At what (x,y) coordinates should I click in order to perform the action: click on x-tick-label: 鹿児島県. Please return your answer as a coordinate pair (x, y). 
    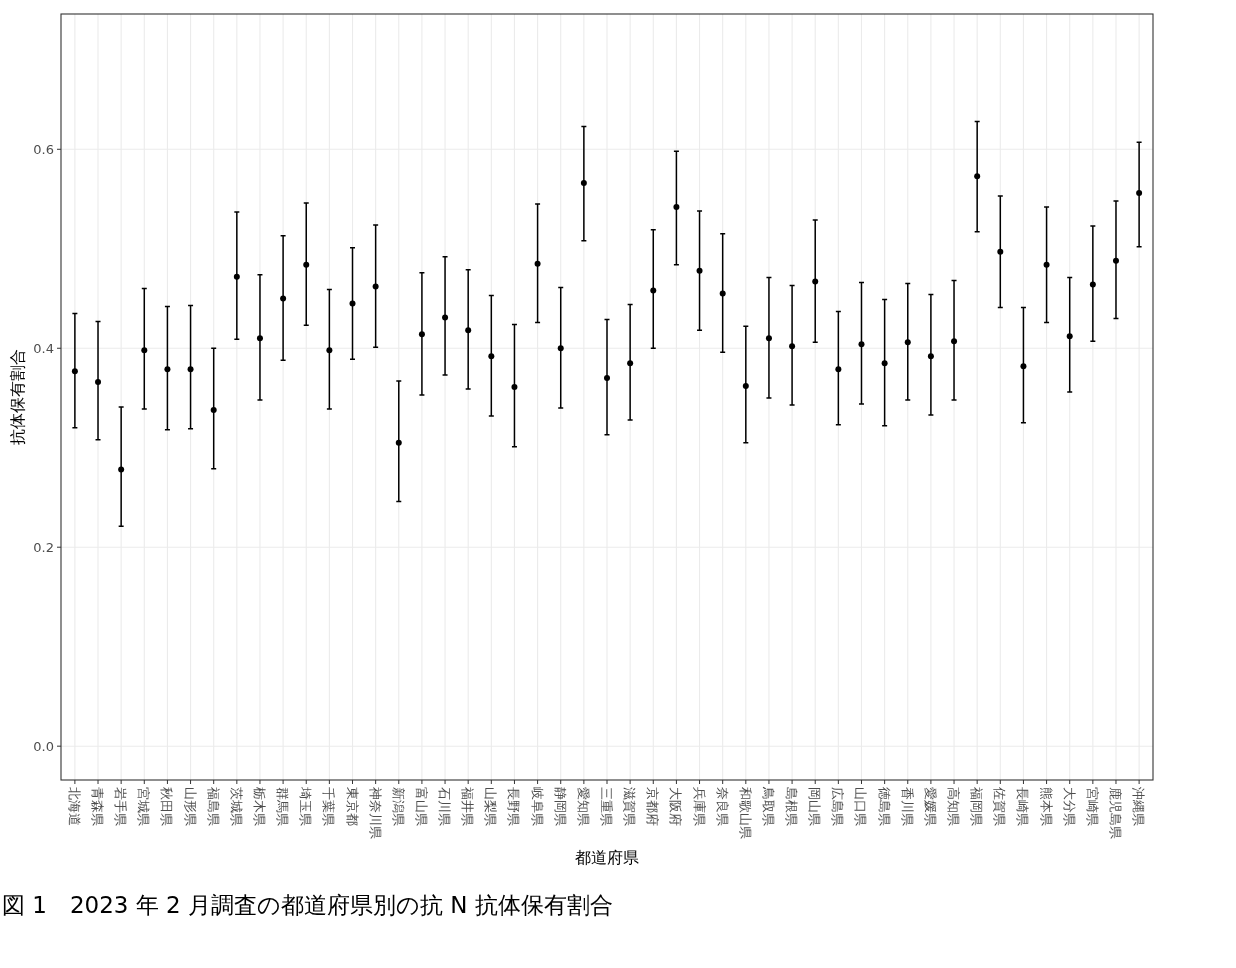
    Looking at the image, I should click on (1115, 813).